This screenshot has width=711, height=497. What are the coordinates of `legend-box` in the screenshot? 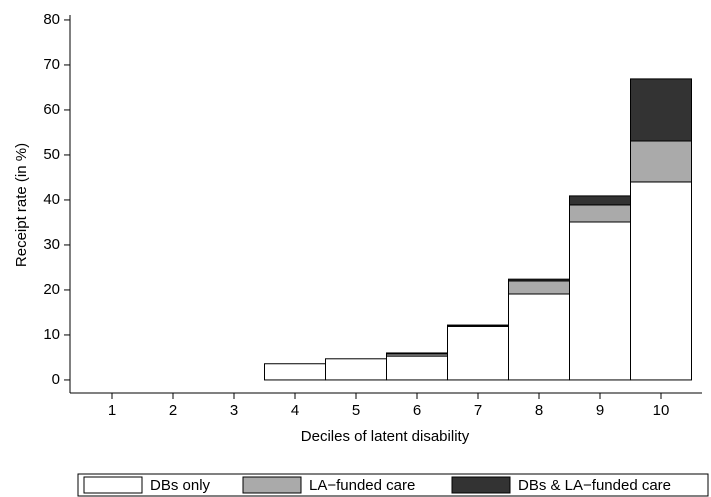 It's located at (393, 485).